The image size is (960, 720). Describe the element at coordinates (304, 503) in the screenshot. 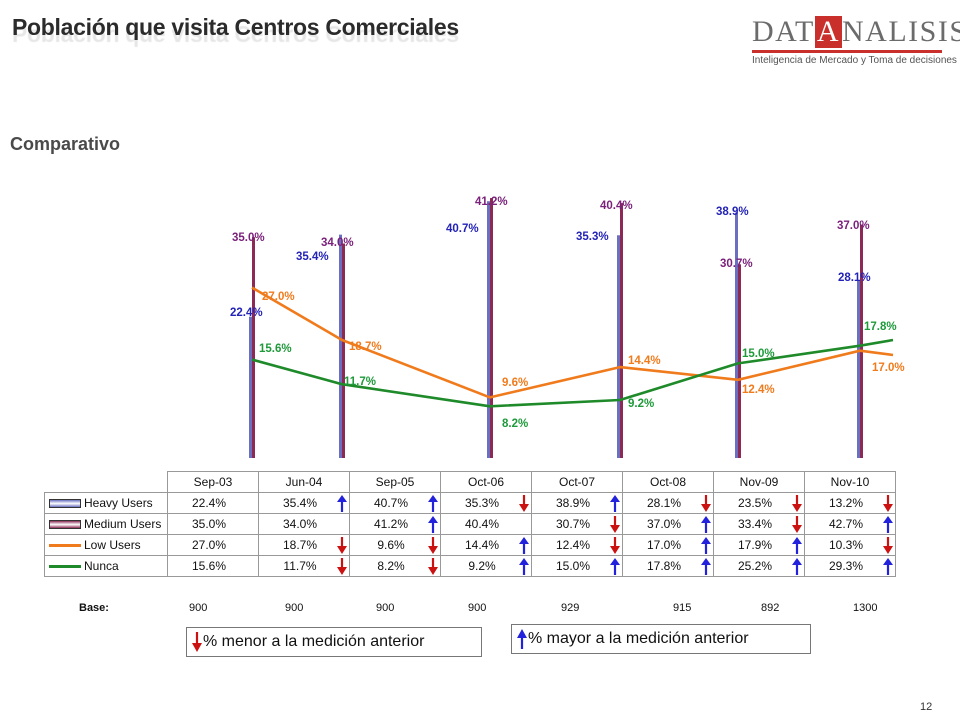

I see `table-cell-heavy-users-jun-04: 35.4%` at that location.